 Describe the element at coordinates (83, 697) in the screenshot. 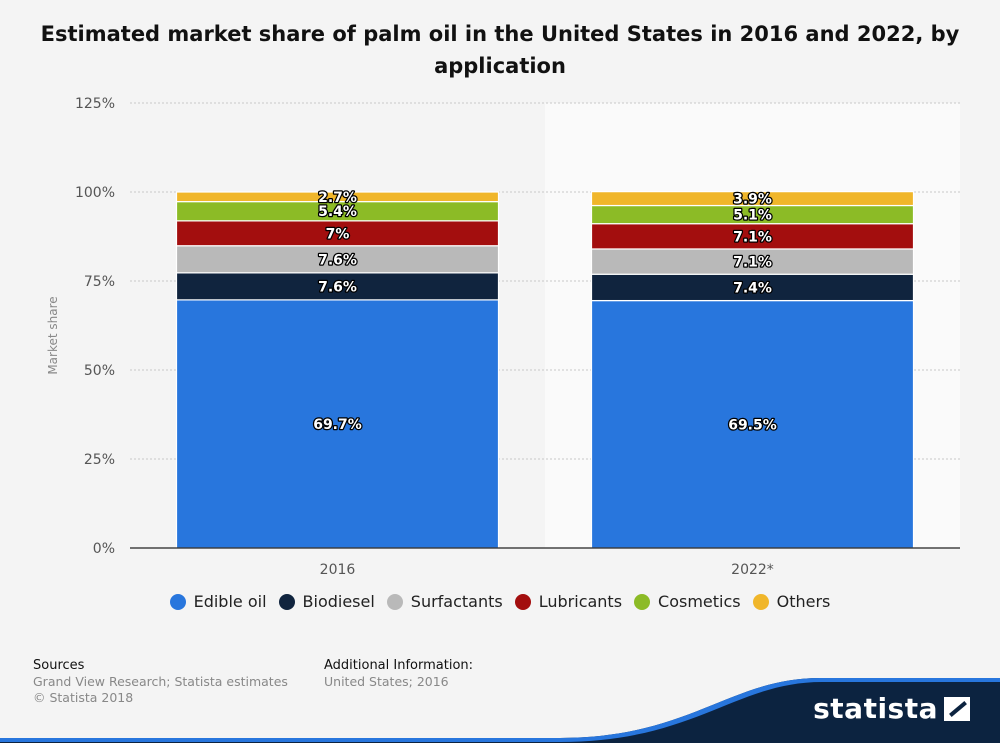

I see `copyright-text: © Statista 2018` at that location.